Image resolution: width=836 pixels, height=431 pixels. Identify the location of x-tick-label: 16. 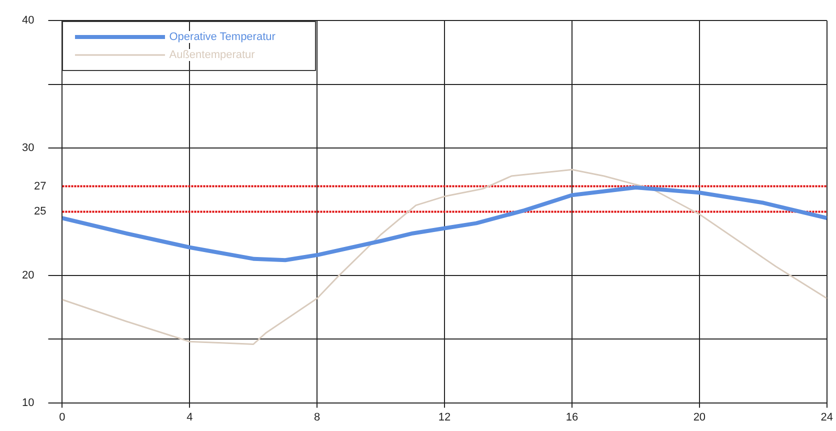
(572, 417).